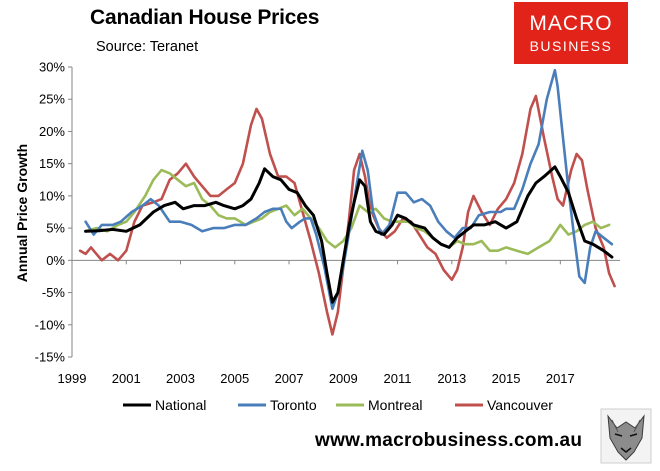 The image size is (660, 471). I want to click on x-tick-label: 2005, so click(234, 378).